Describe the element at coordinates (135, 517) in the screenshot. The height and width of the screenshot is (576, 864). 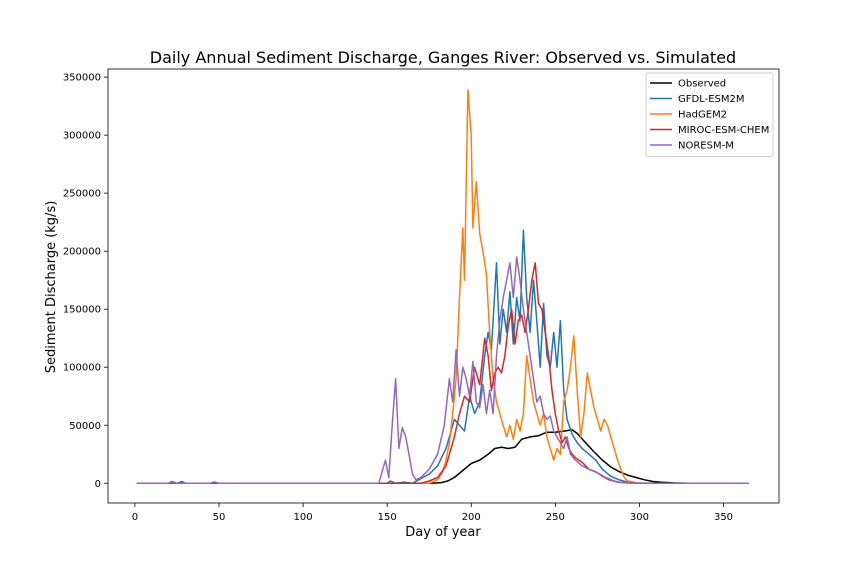
I see `x-tick-label: 0` at that location.